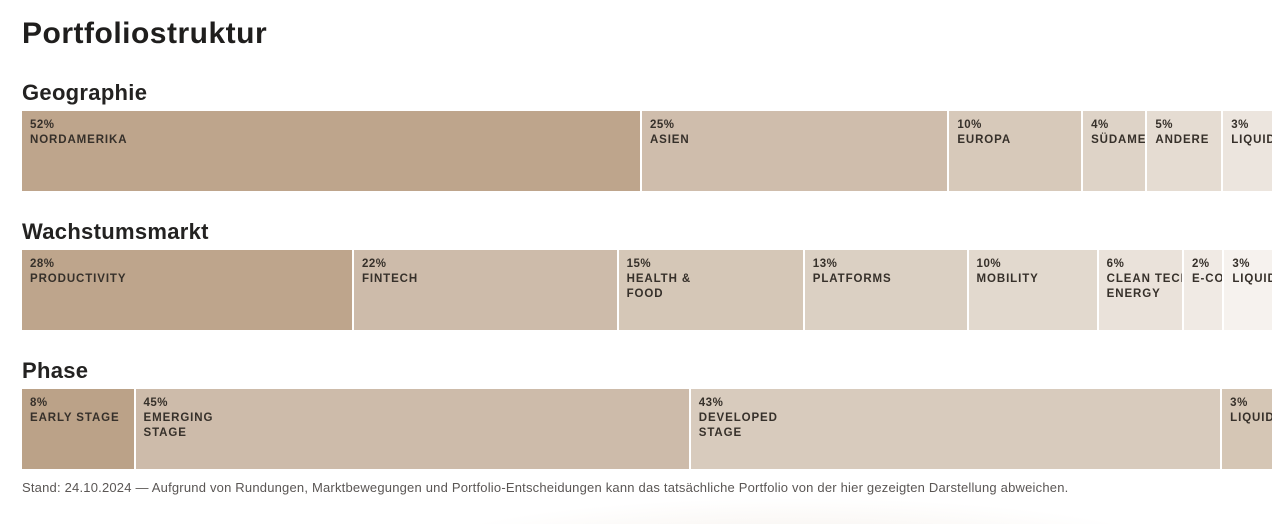 Image resolution: width=1272 pixels, height=524 pixels. What do you see at coordinates (794, 151) in the screenshot?
I see `bar-segment-asien: 25% ASIEN` at bounding box center [794, 151].